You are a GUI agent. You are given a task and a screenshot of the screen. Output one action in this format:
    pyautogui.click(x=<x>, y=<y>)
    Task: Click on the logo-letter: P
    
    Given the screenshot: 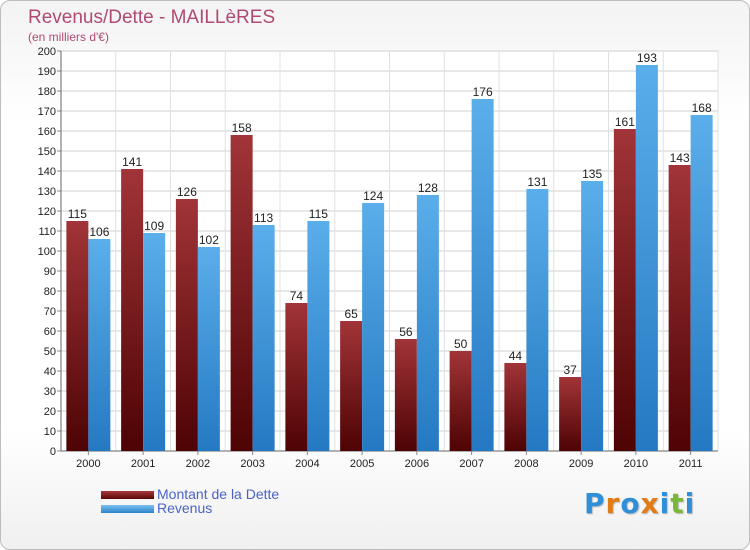 What is the action you would take?
    pyautogui.click(x=595, y=503)
    